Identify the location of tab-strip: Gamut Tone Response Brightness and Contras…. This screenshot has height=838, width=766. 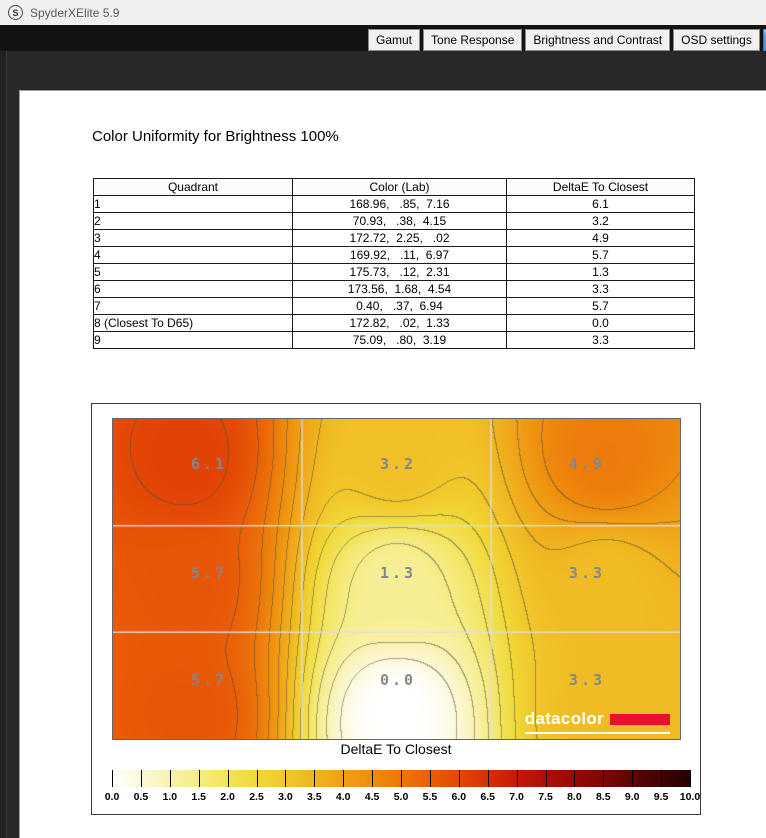
(383, 38).